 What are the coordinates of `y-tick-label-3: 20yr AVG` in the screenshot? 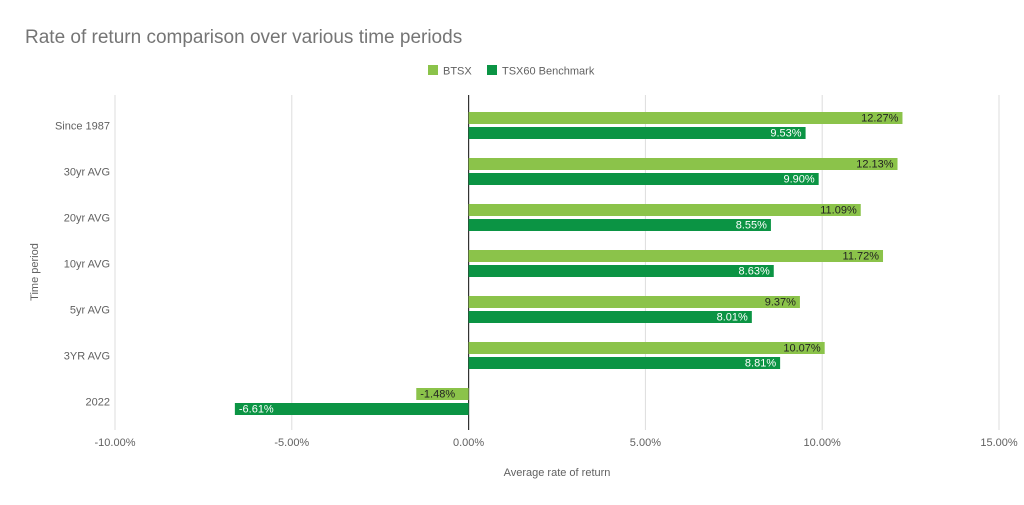 It's located at (87, 219).